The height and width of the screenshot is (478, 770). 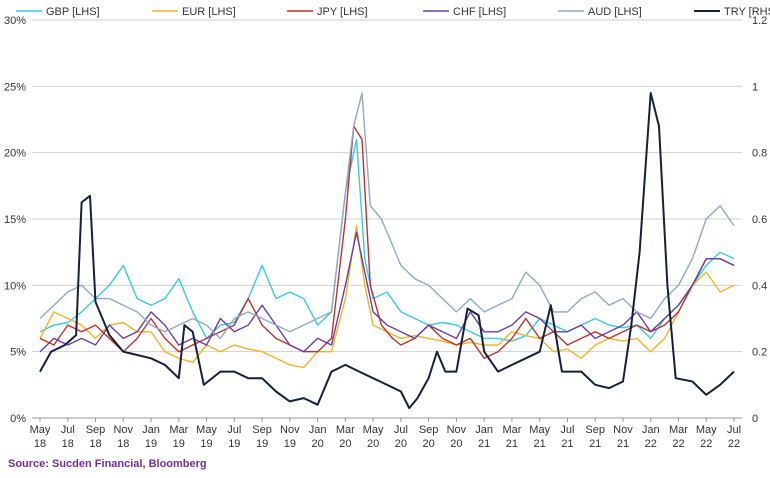 I want to click on right-axis-ticks: 0 0.2 0.4 0.6 0.8 1 1.2, so click(x=759, y=220).